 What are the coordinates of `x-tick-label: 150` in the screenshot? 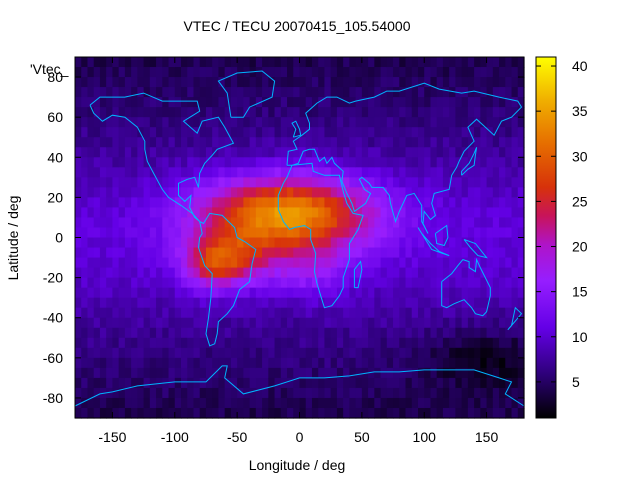 It's located at (487, 437).